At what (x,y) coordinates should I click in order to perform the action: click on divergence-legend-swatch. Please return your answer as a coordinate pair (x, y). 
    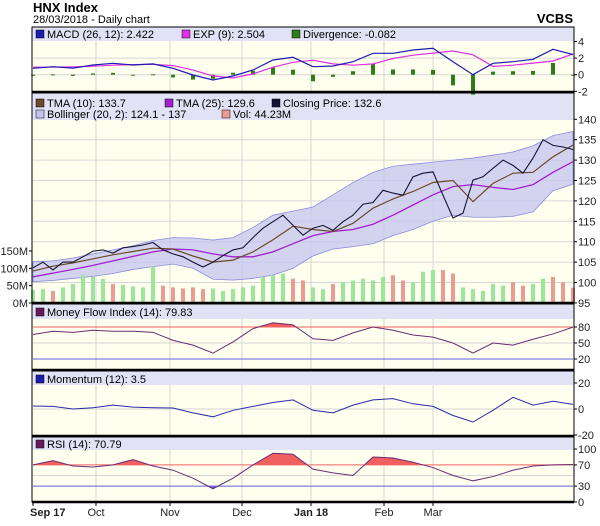
    Looking at the image, I should click on (296, 34).